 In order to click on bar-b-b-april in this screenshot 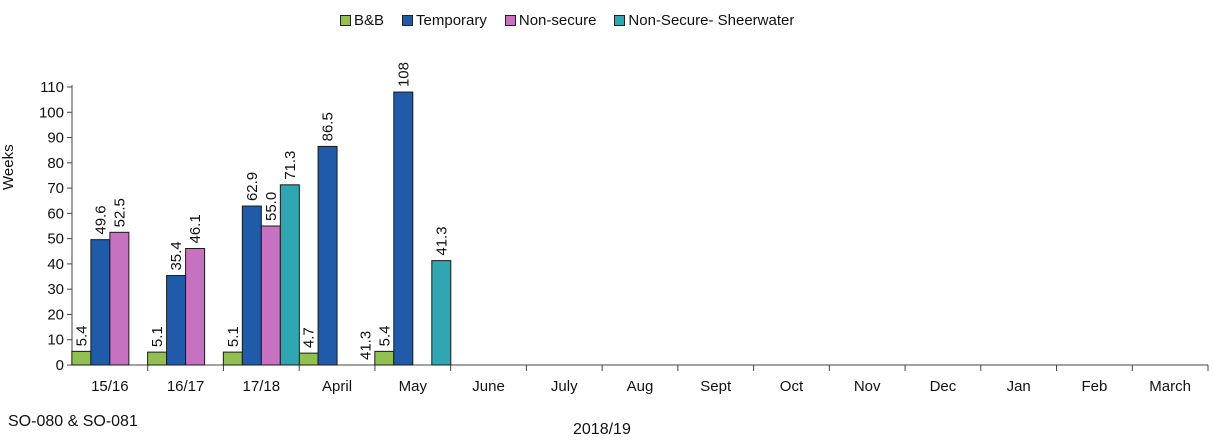, I will do `click(308, 359)`.